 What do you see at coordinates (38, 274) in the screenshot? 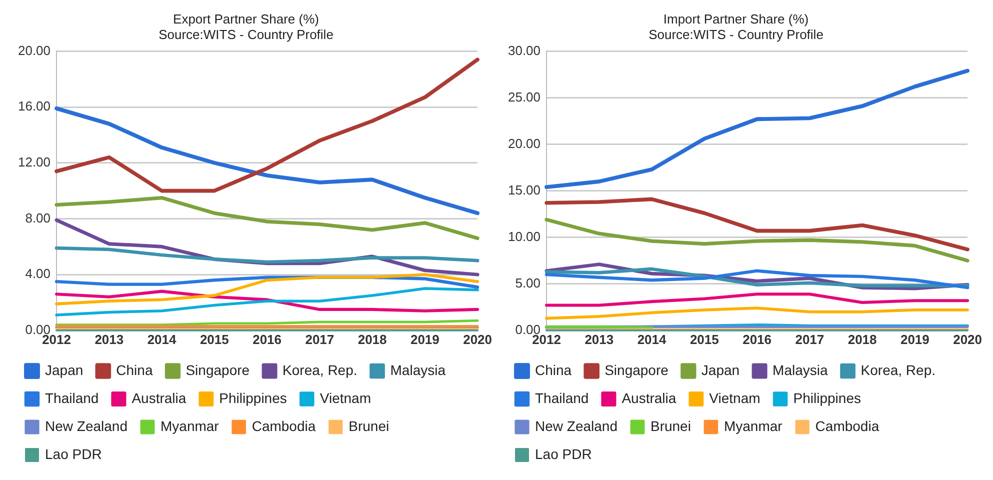
I see `y-tick-label: 4.00` at bounding box center [38, 274].